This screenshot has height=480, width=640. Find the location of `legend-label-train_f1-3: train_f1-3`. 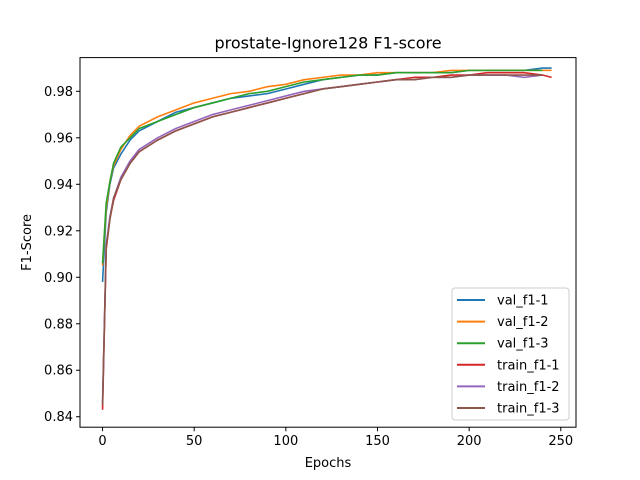

legend-label-train_f1-3: train_f1-3 is located at coordinates (528, 409).